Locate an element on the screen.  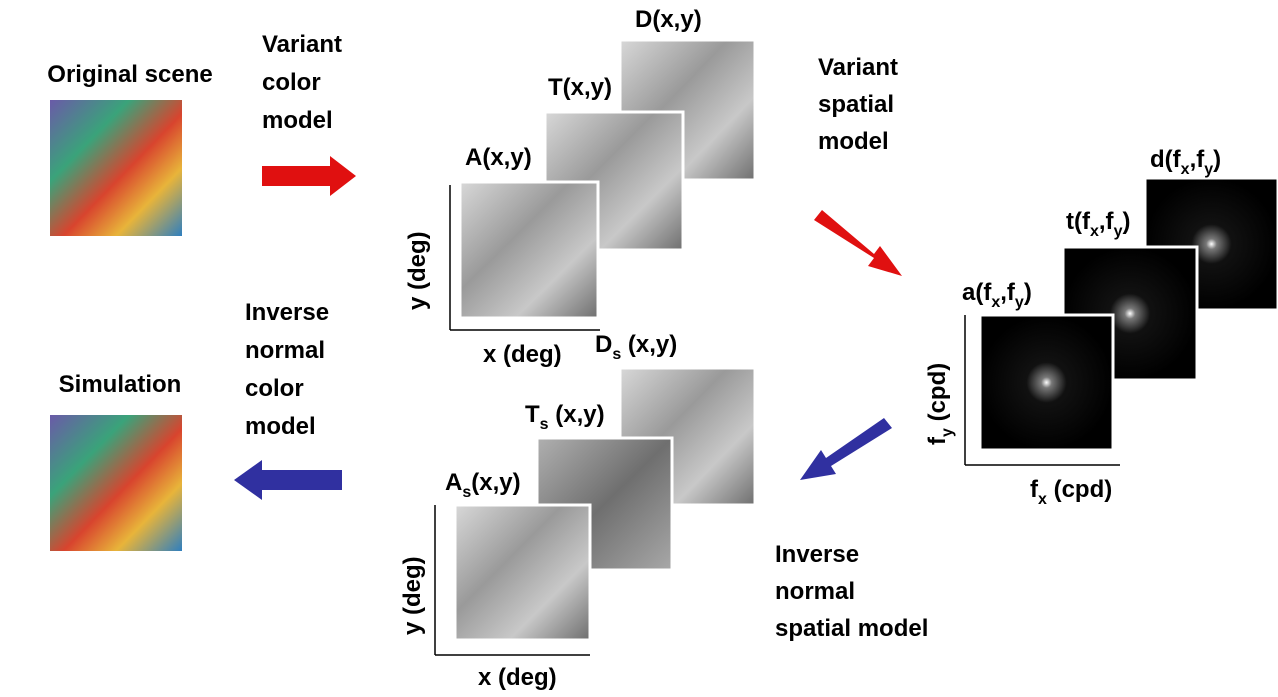
label: fy (cpd) is located at coordinates (940, 404).